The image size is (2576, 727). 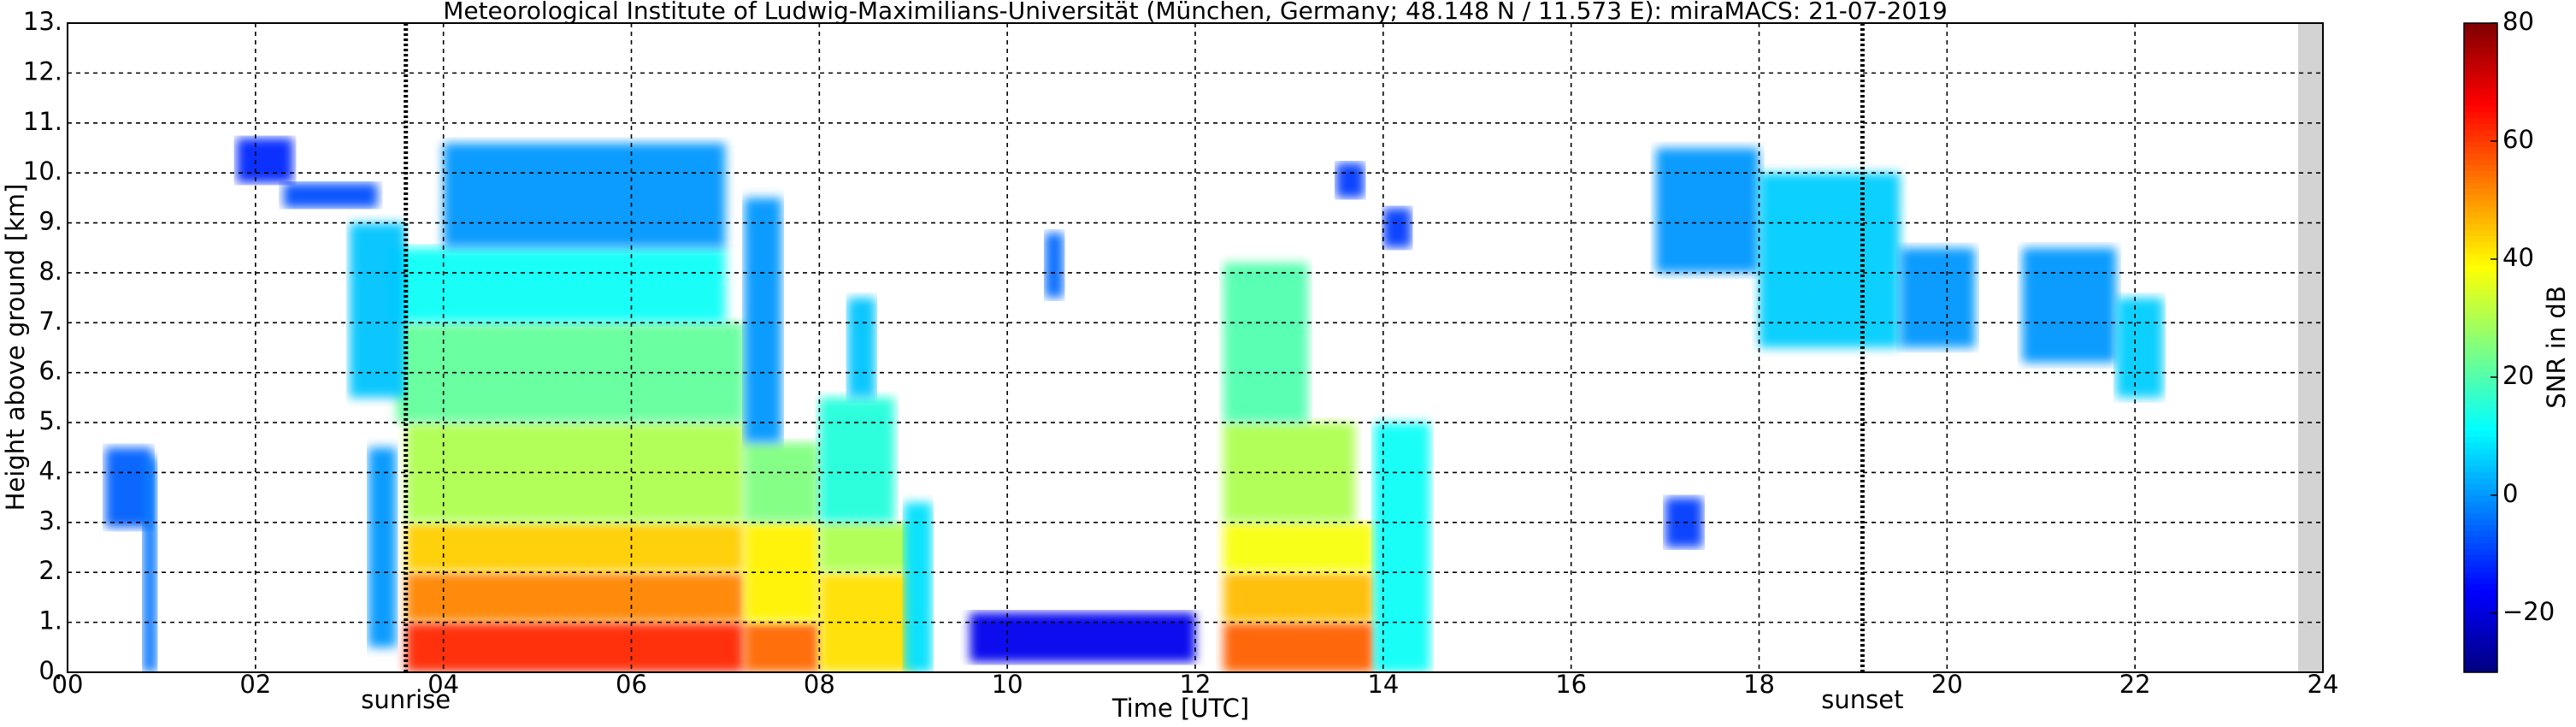 What do you see at coordinates (1759, 684) in the screenshot?
I see `x-tick-label: 18` at bounding box center [1759, 684].